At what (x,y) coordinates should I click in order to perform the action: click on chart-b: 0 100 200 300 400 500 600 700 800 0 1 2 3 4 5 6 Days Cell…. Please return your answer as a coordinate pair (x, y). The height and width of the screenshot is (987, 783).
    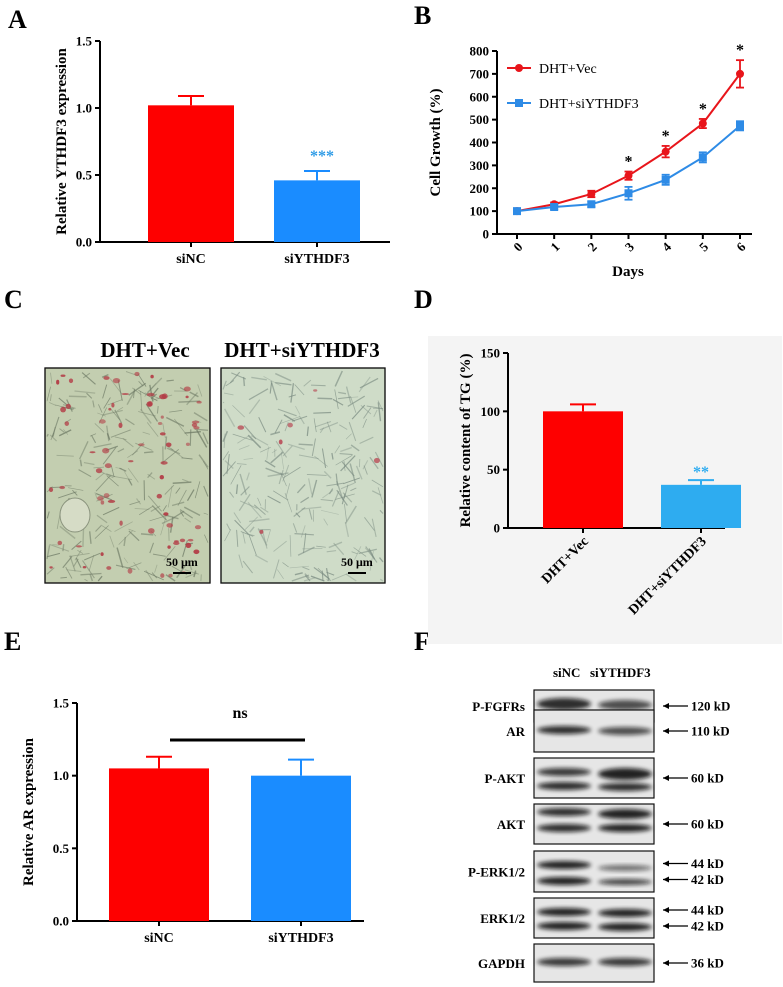
    Looking at the image, I should click on (590, 161).